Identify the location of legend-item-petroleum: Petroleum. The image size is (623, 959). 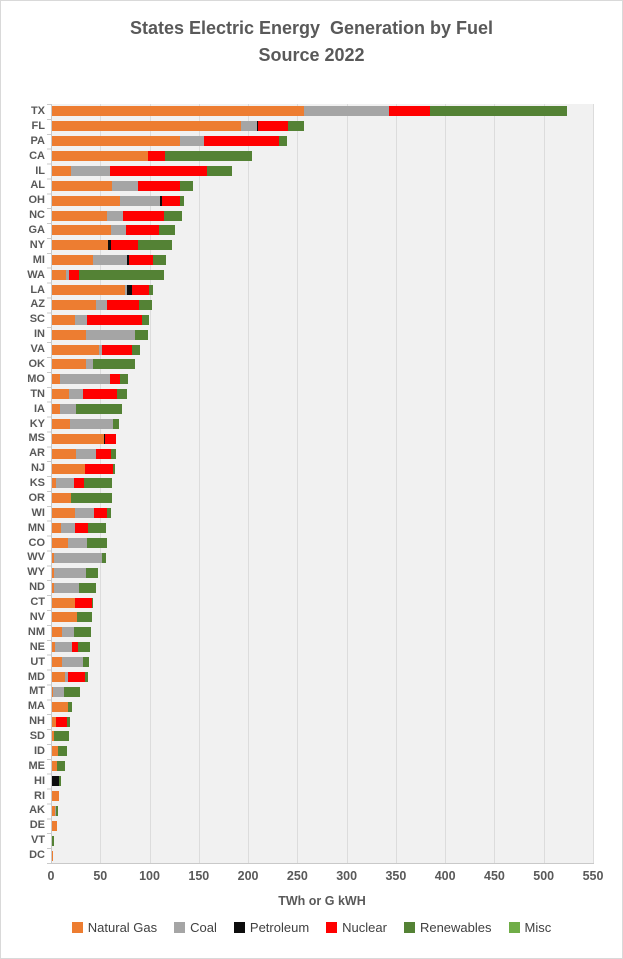
(271, 927).